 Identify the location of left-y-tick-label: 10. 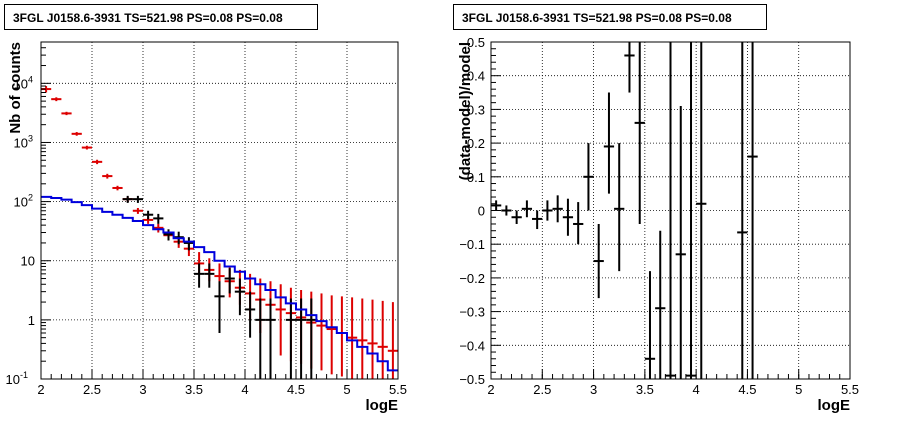
(28, 261).